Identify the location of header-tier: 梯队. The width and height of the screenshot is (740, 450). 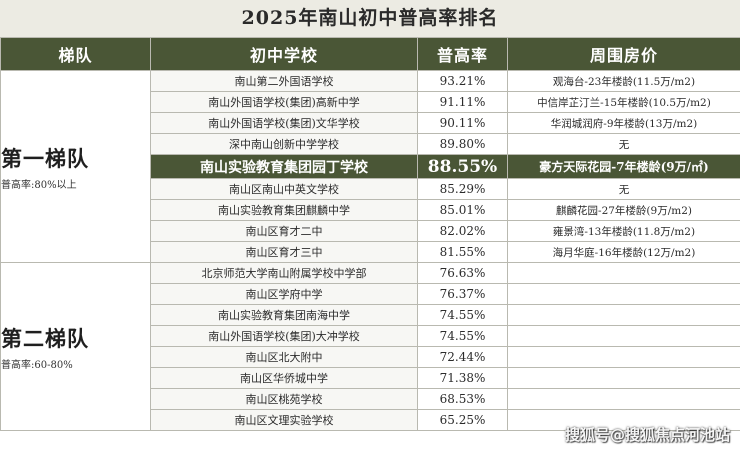
(75, 54).